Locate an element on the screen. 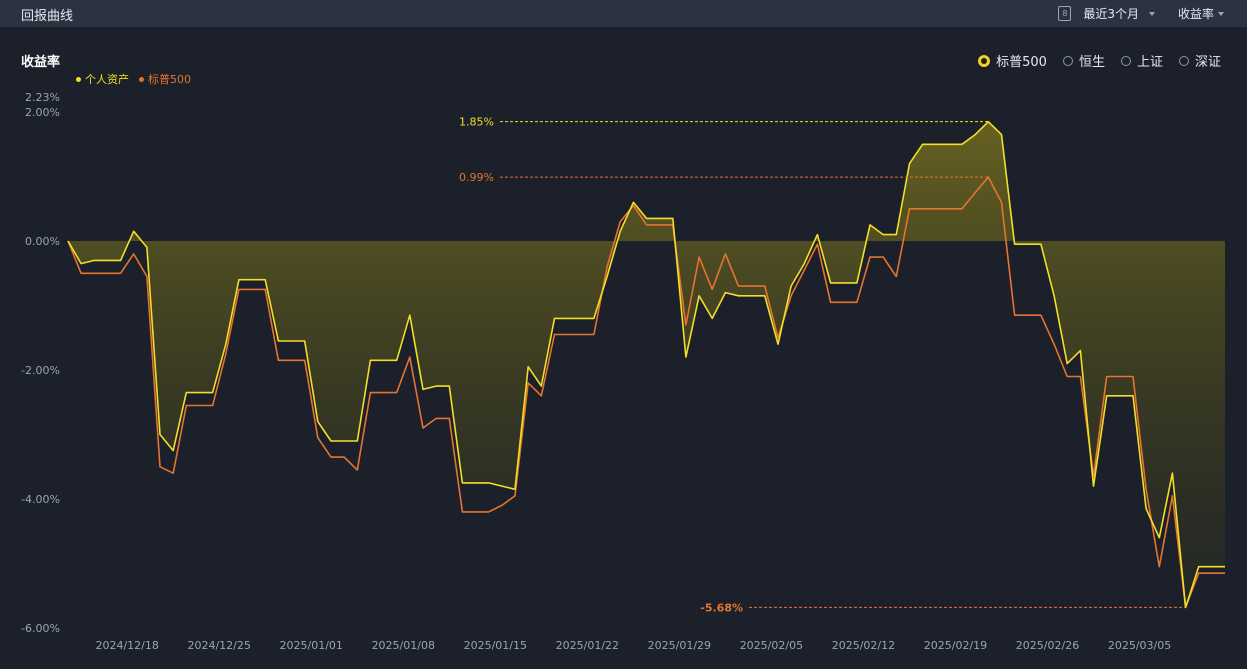 This screenshot has width=1247, height=669. annotation-label: -5.68% is located at coordinates (721, 607).